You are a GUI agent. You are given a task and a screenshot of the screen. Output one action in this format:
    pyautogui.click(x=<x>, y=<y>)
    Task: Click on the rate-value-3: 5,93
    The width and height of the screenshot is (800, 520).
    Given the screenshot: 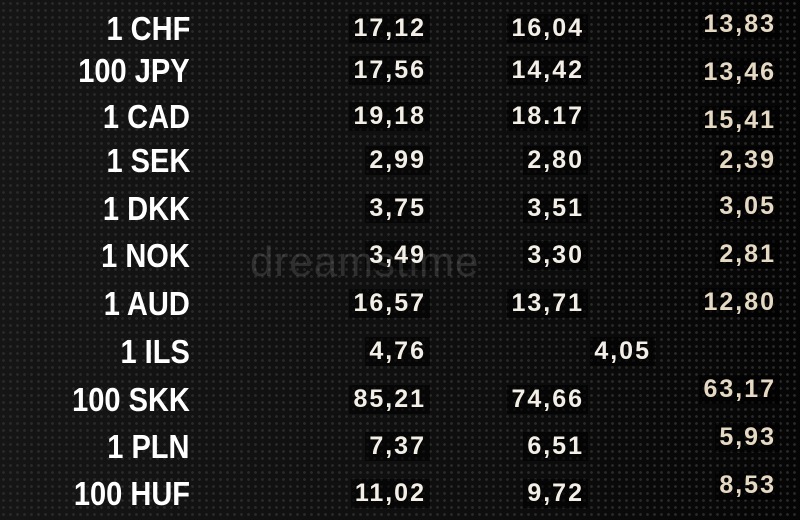 What is the action you would take?
    pyautogui.click(x=747, y=437)
    